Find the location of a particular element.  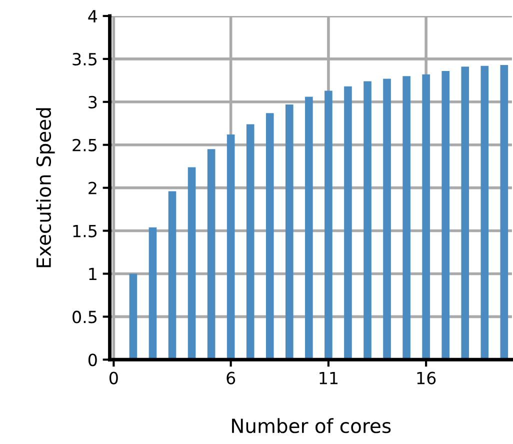

y-axis-title: Execution Speed is located at coordinates (45, 188).